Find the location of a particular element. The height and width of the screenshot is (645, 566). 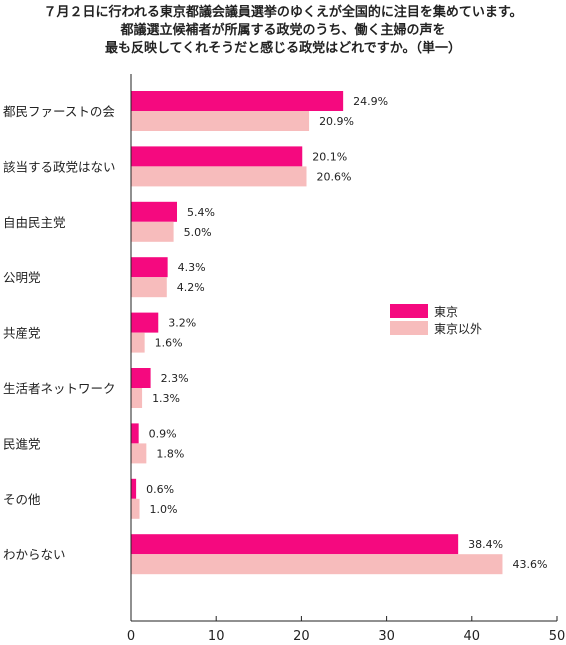

value-label: 4.2% is located at coordinates (191, 287).